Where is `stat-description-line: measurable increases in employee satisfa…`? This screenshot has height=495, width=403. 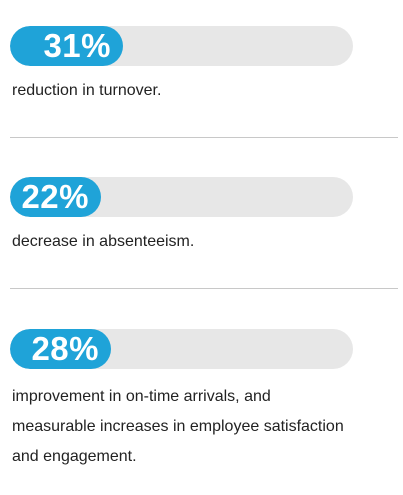 stat-description-line: measurable increases in employee satisfa… is located at coordinates (178, 426).